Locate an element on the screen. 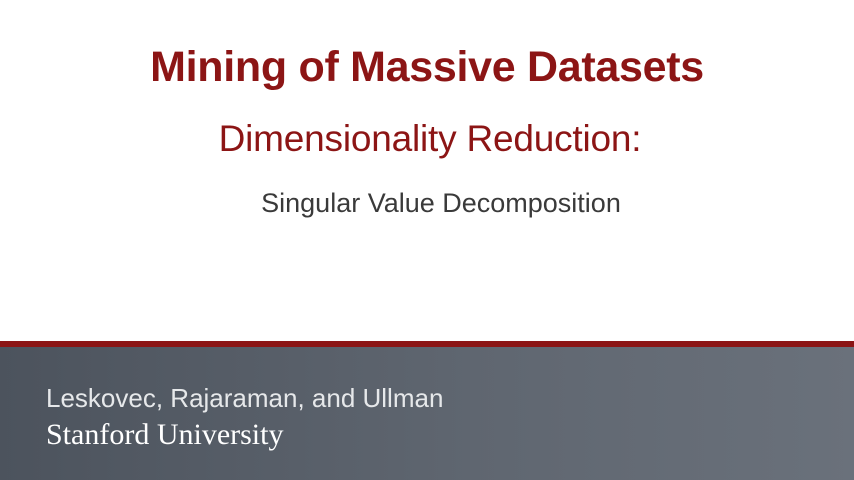 Image resolution: width=854 pixels, height=480 pixels. accent-divider is located at coordinates (427, 344).